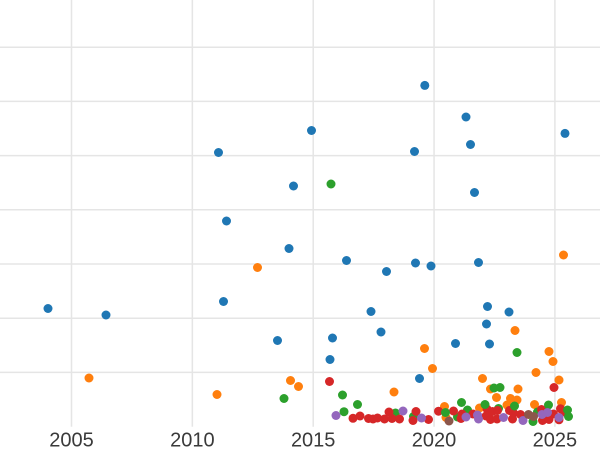 This screenshot has width=600, height=450. I want to click on svg-text: 2015, so click(313, 440).